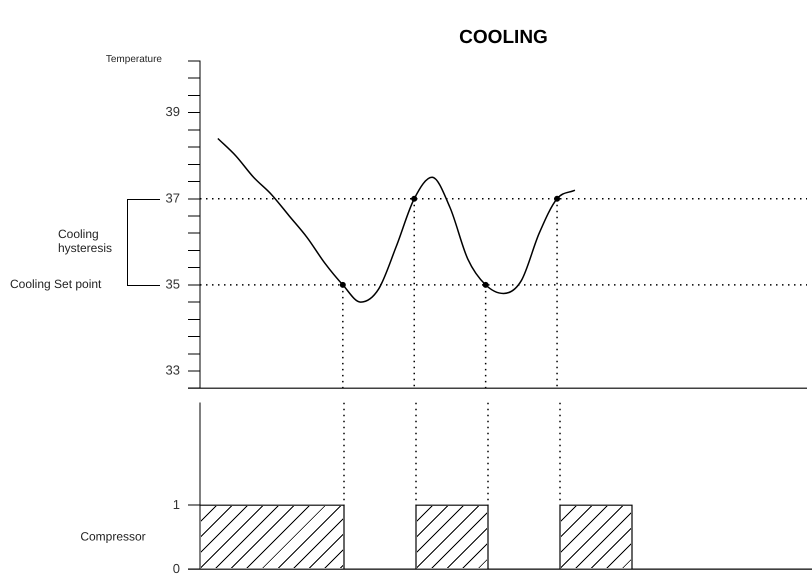 The width and height of the screenshot is (812, 585). What do you see at coordinates (173, 112) in the screenshot?
I see `y-tick-label: 39` at bounding box center [173, 112].